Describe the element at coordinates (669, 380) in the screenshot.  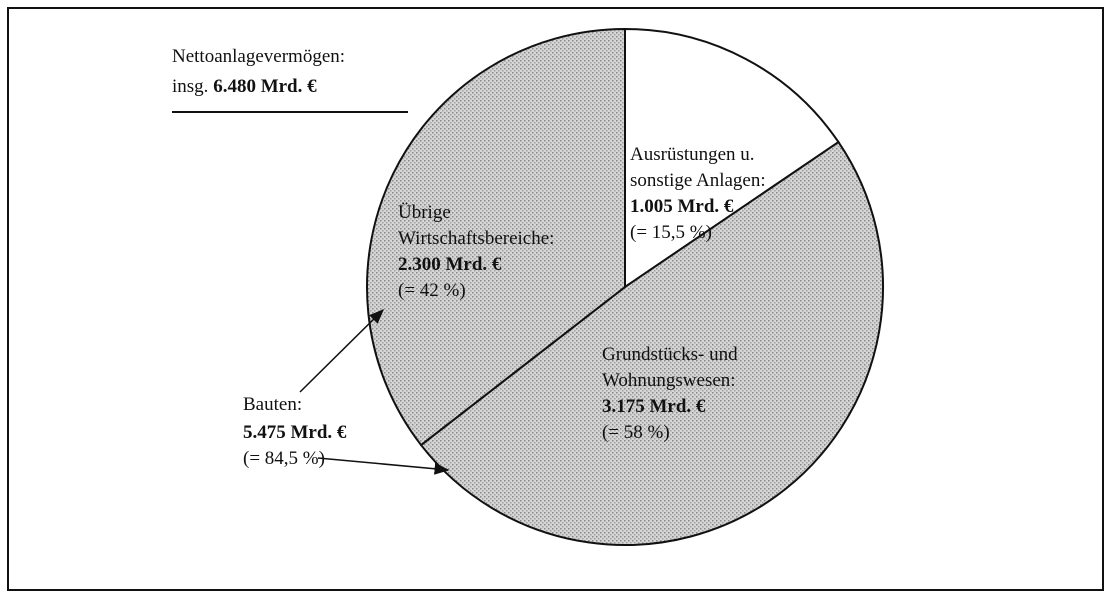
I see `slice-label: Wohnungswesen:` at that location.